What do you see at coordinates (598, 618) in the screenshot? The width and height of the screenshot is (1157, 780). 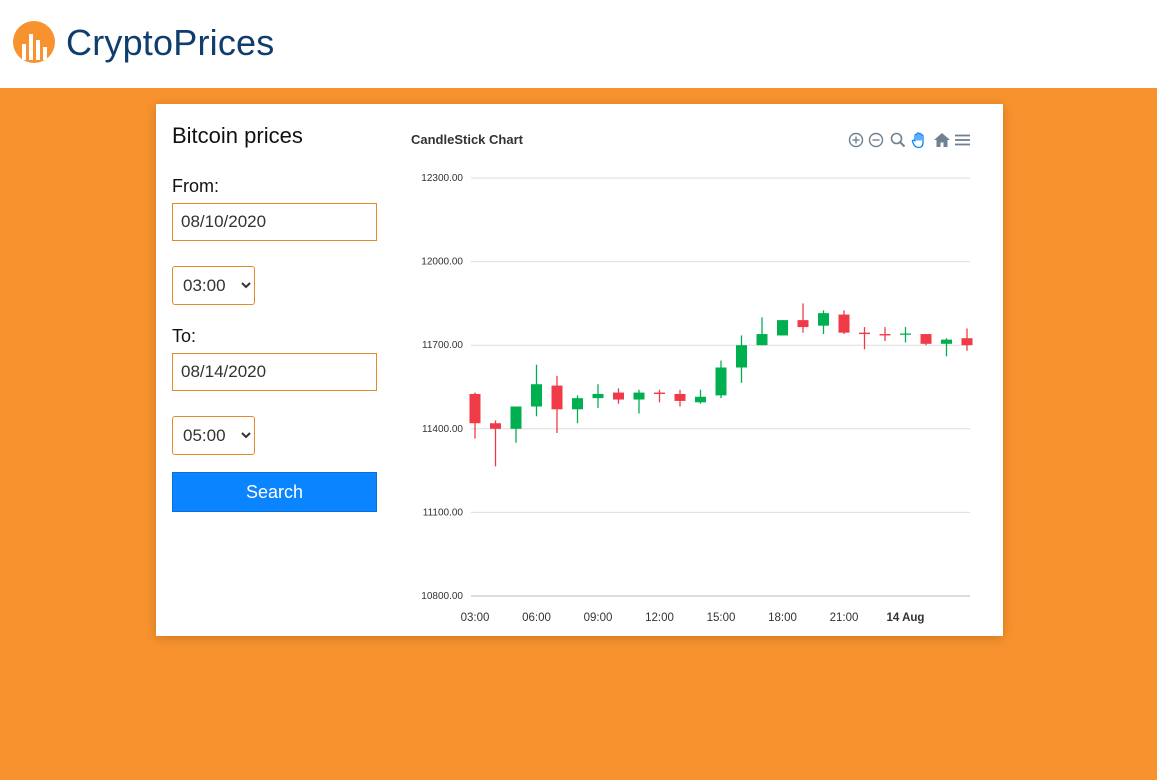 I see `x-tick-label: 09:00` at bounding box center [598, 618].